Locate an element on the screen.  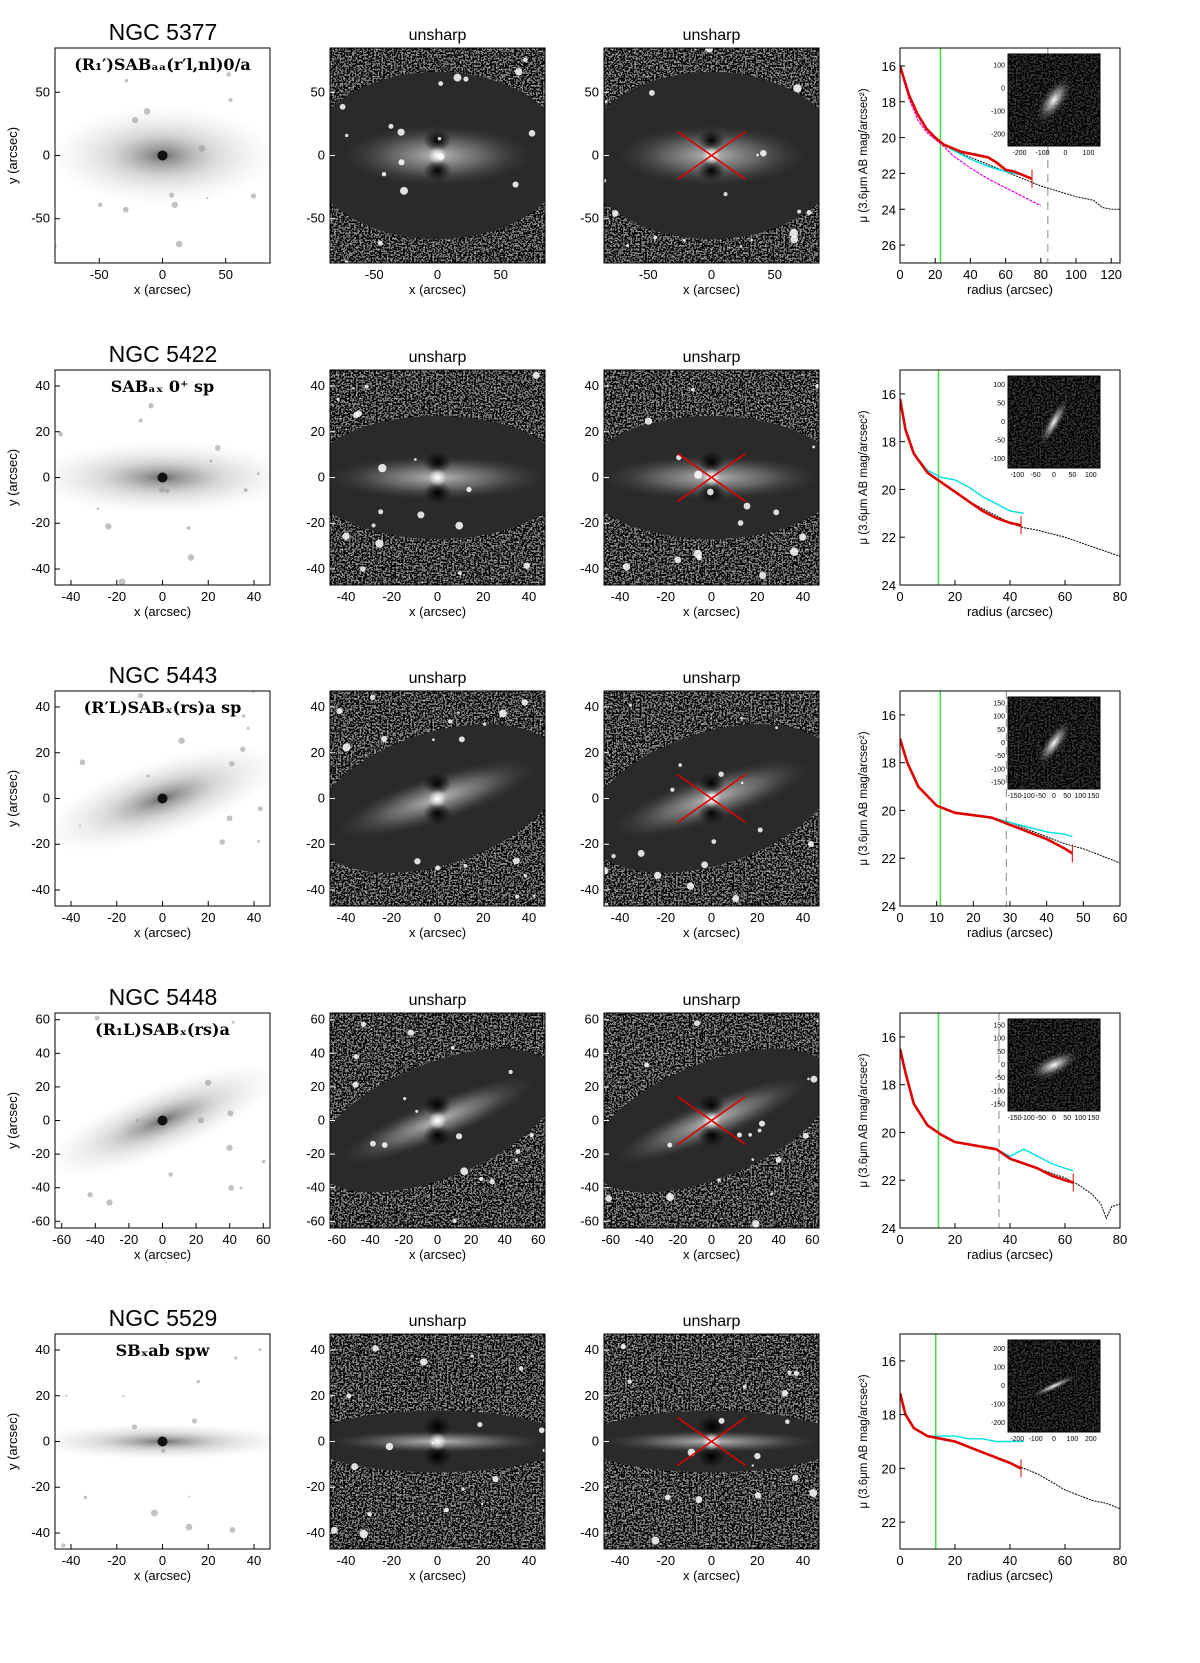
inset-y-tick-label: 100 is located at coordinates (999, 385).